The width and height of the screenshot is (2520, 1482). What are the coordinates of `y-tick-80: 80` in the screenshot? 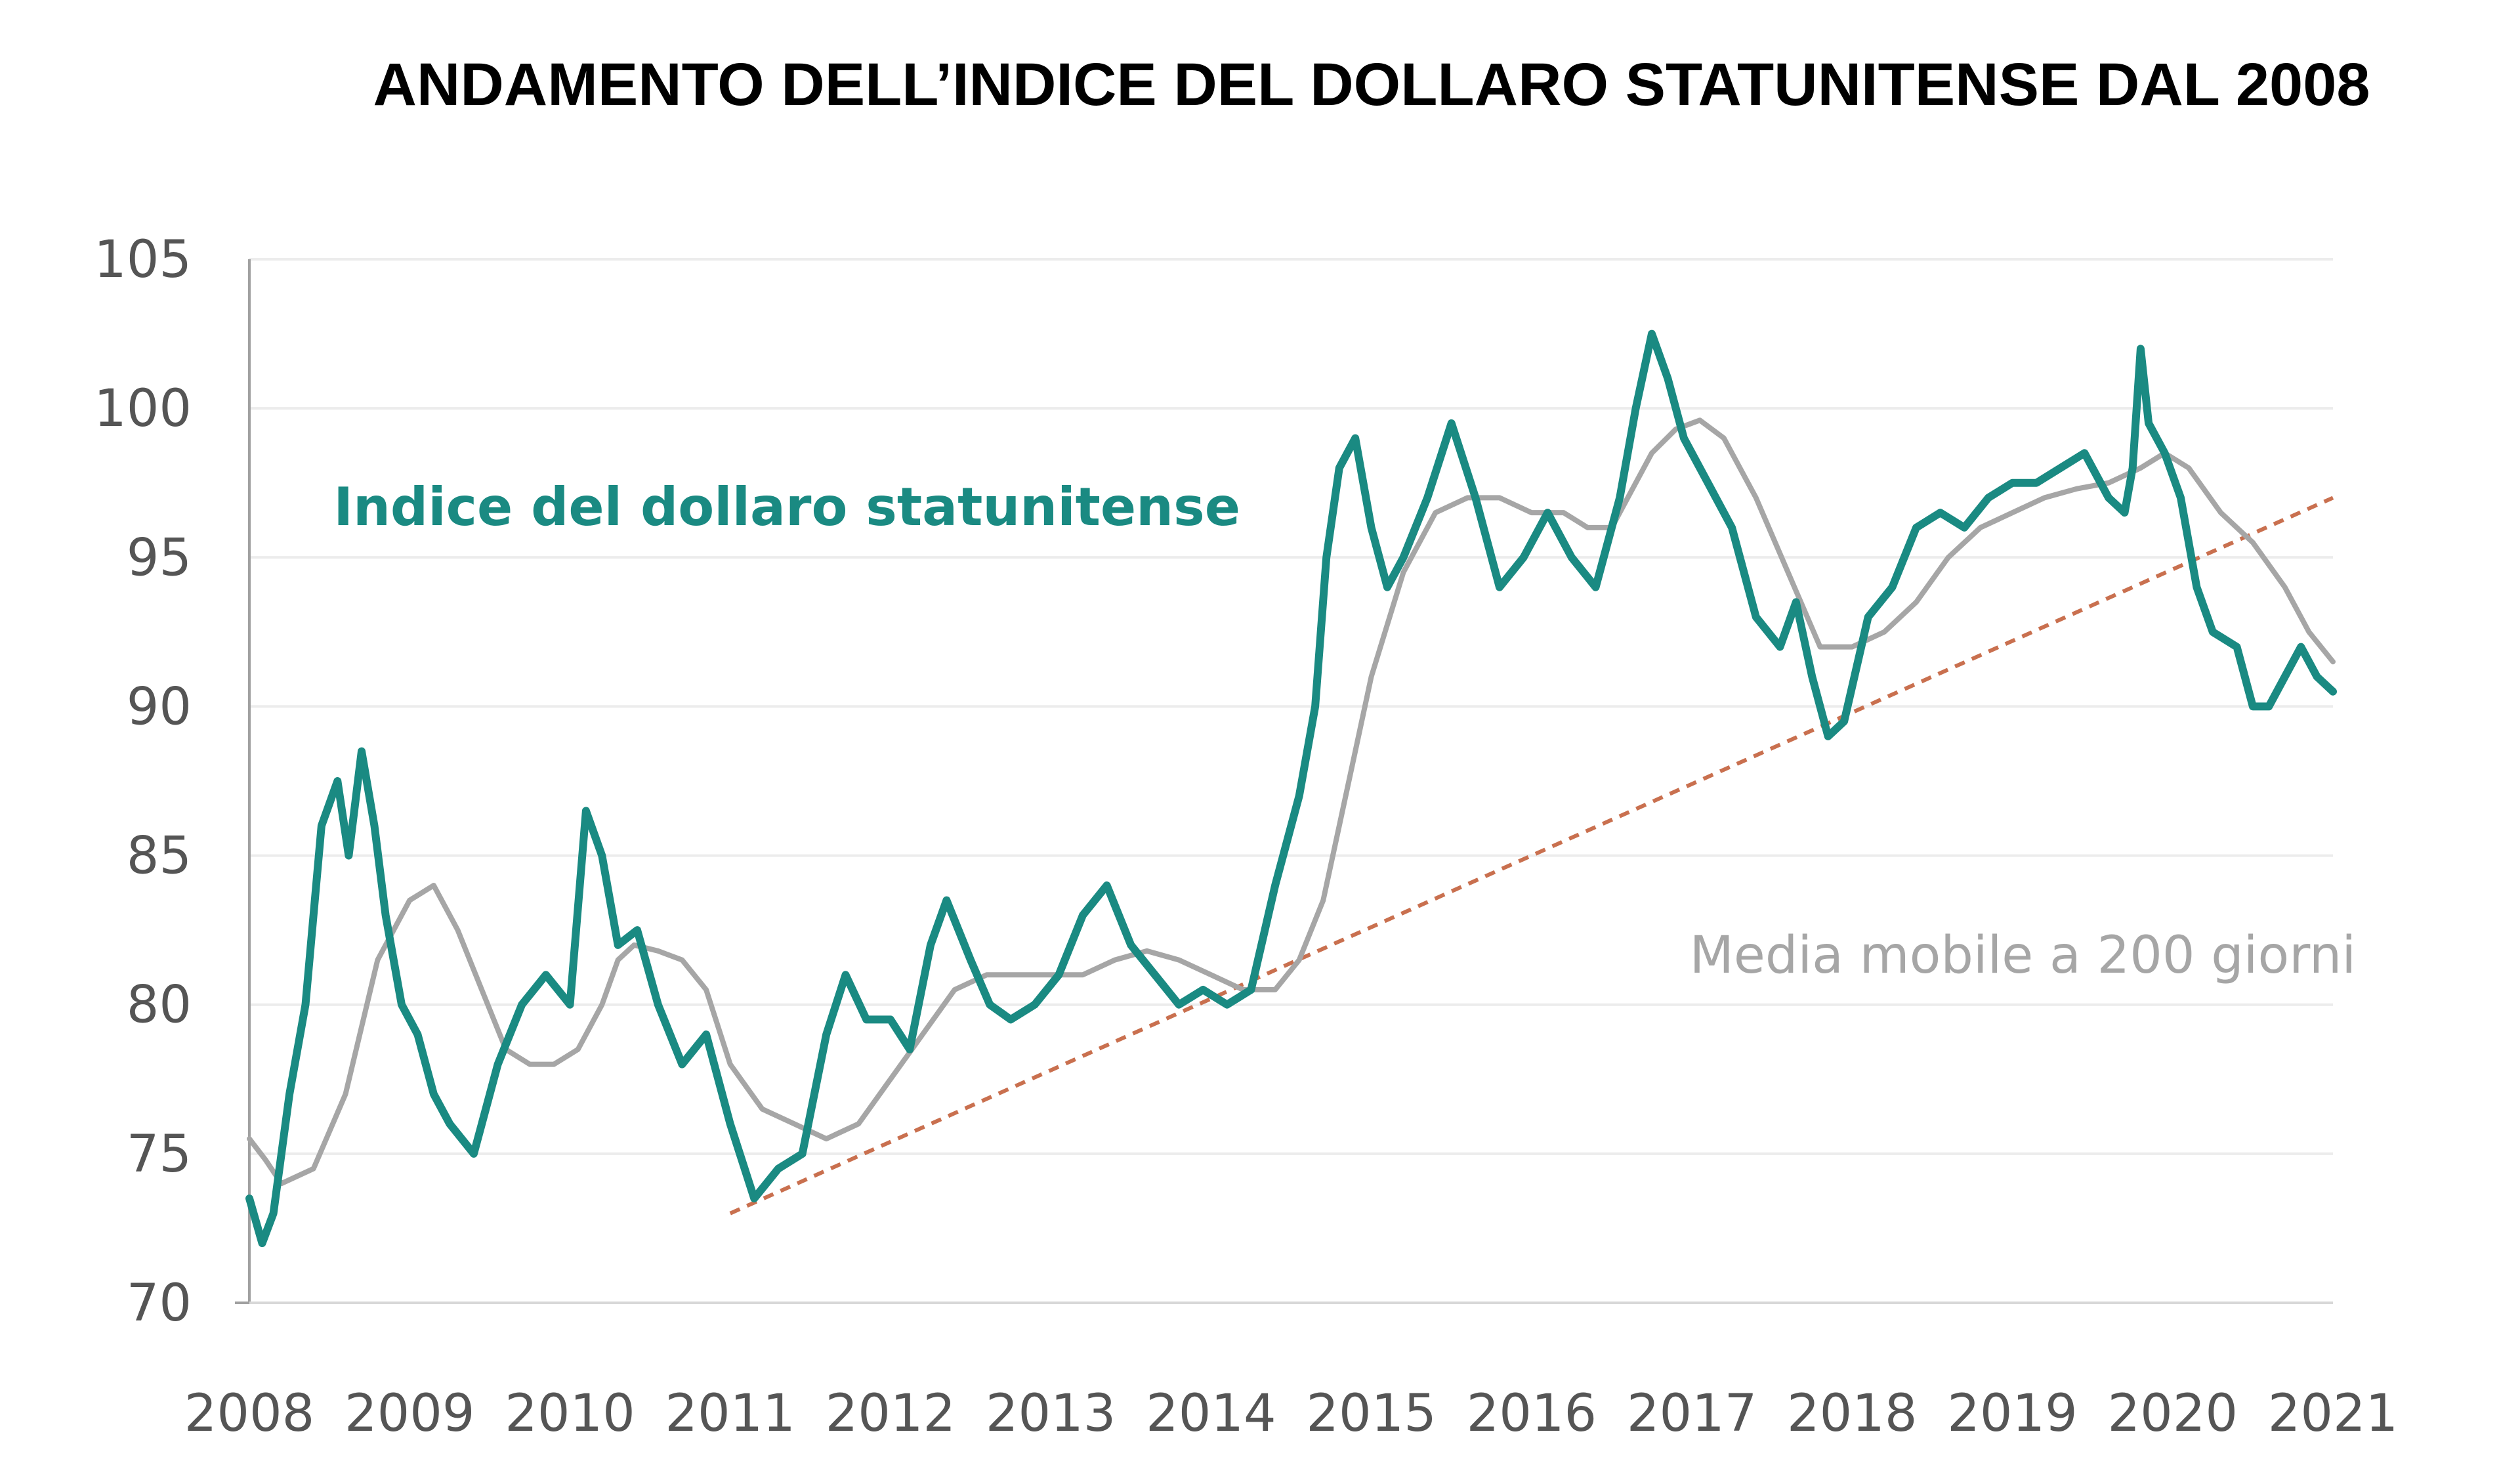 It's located at (159, 1005).